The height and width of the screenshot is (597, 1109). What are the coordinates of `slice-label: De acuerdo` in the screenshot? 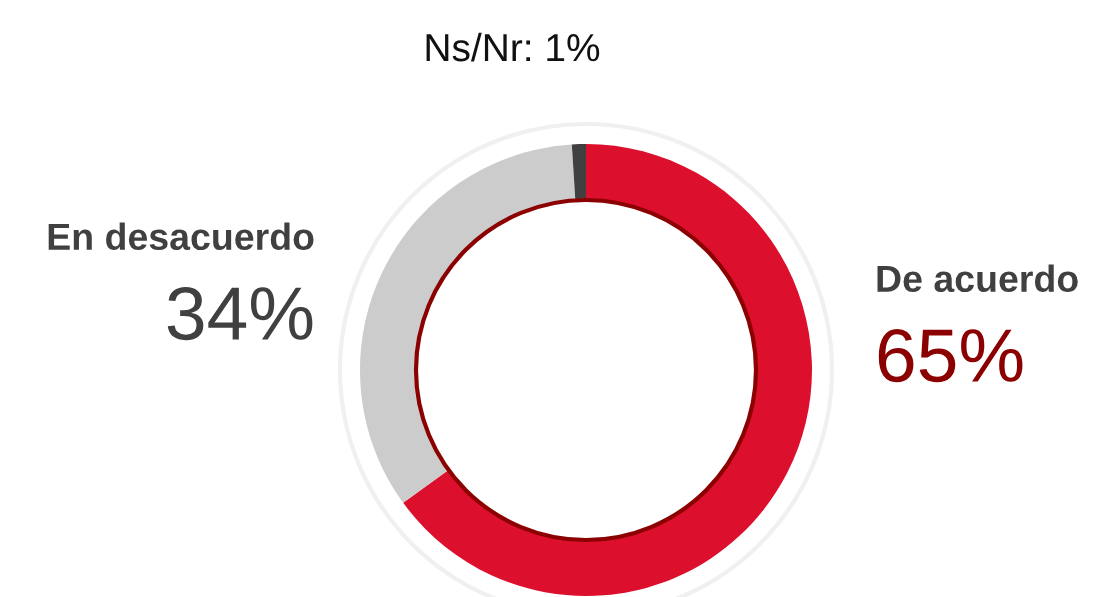 It's located at (977, 278).